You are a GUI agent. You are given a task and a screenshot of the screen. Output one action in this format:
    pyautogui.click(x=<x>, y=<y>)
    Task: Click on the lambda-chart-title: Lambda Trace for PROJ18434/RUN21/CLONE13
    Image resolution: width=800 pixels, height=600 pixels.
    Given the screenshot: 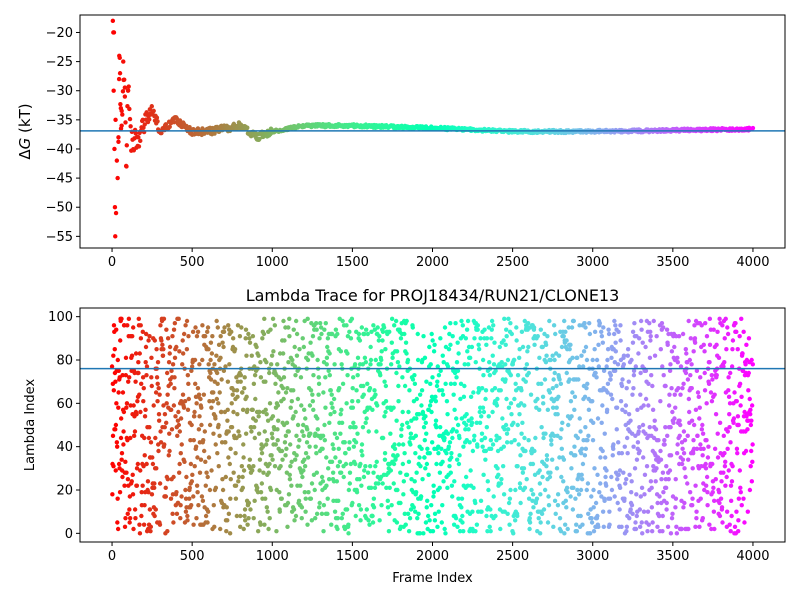 What is the action you would take?
    pyautogui.click(x=433, y=295)
    